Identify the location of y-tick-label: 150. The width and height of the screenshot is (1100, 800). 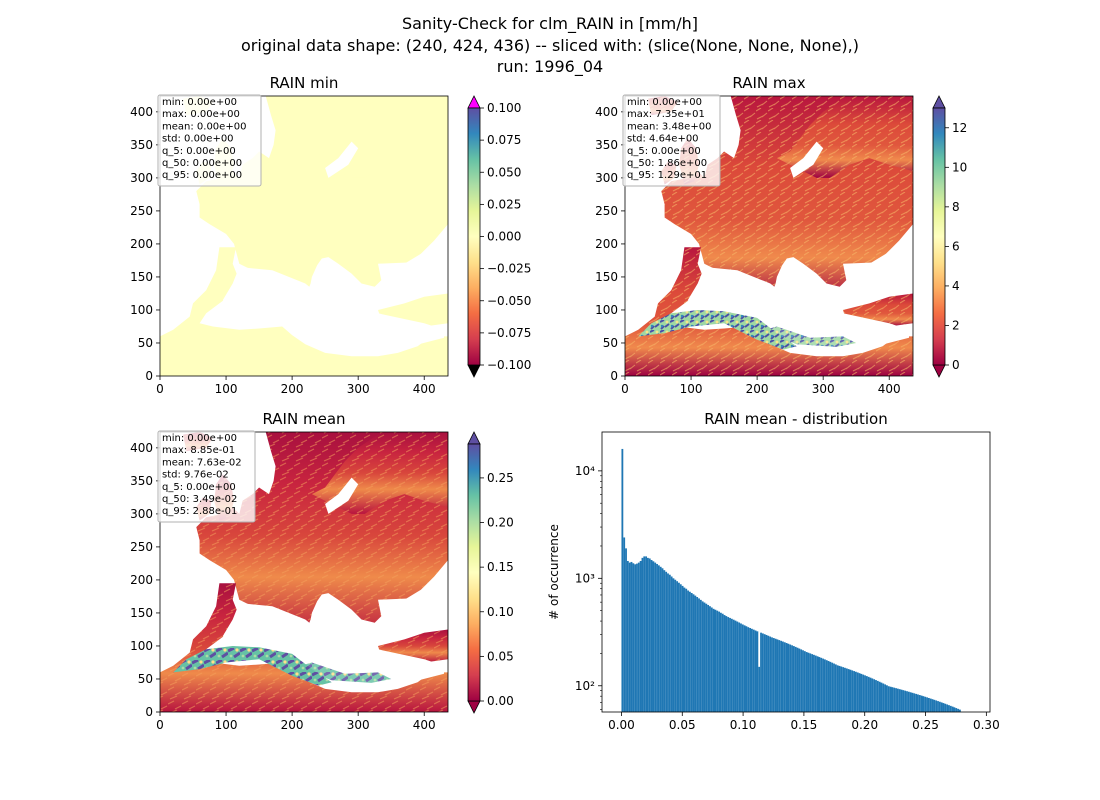
(141, 613).